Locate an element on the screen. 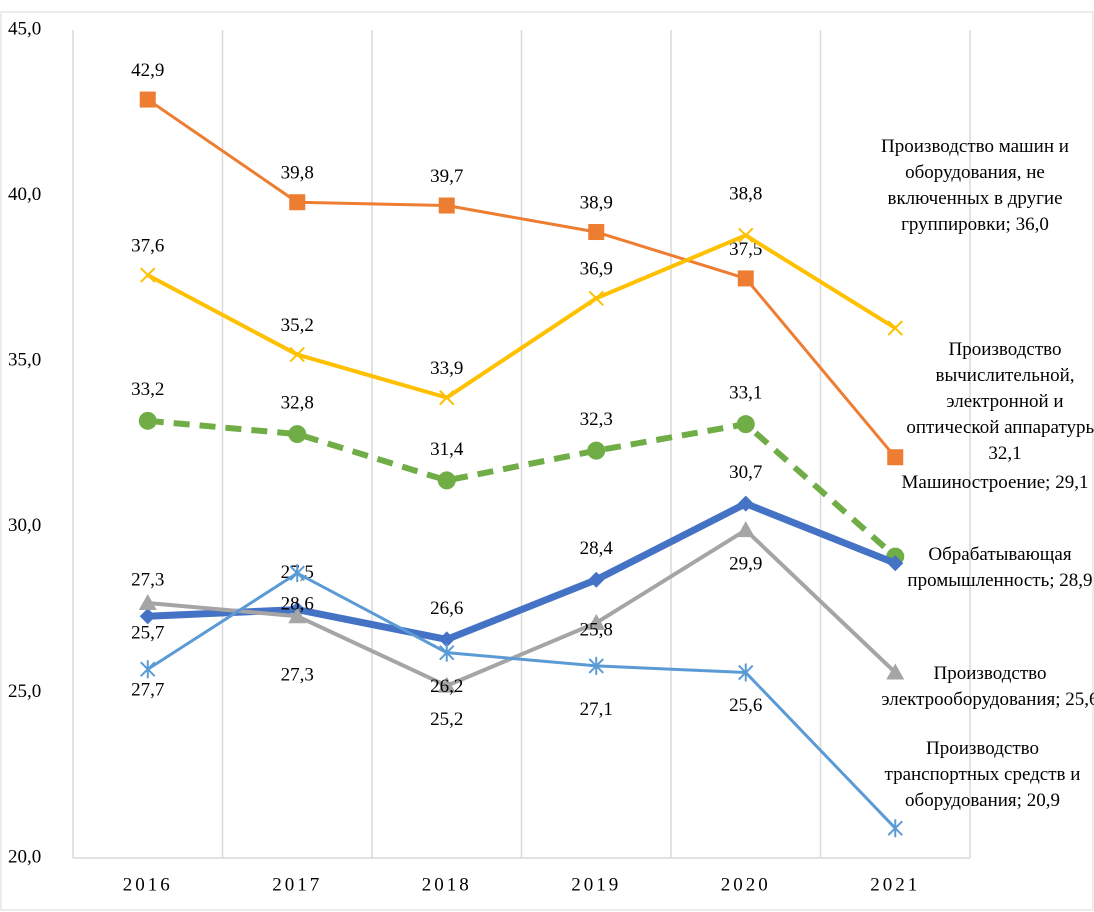 The width and height of the screenshot is (1094, 912). y-tick-label: 45,0 is located at coordinates (24, 28).